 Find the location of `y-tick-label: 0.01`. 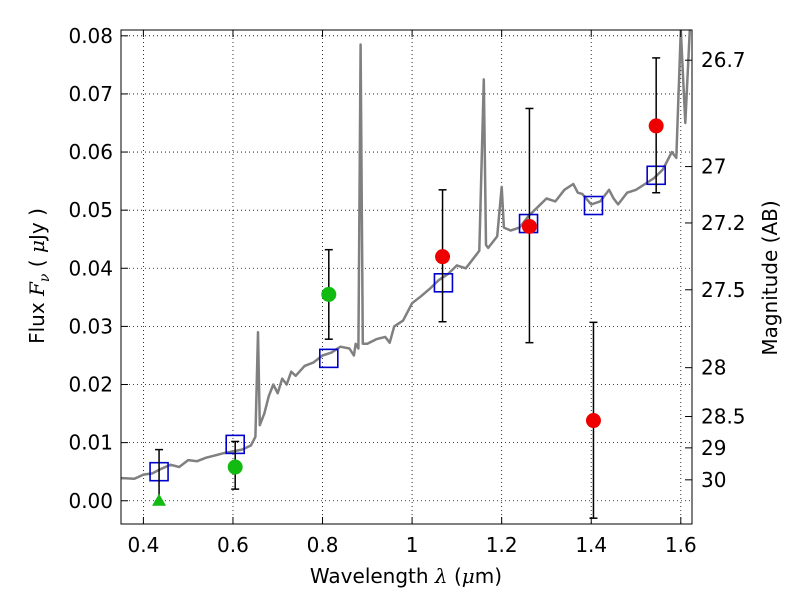

y-tick-label: 0.01 is located at coordinates (90, 443).